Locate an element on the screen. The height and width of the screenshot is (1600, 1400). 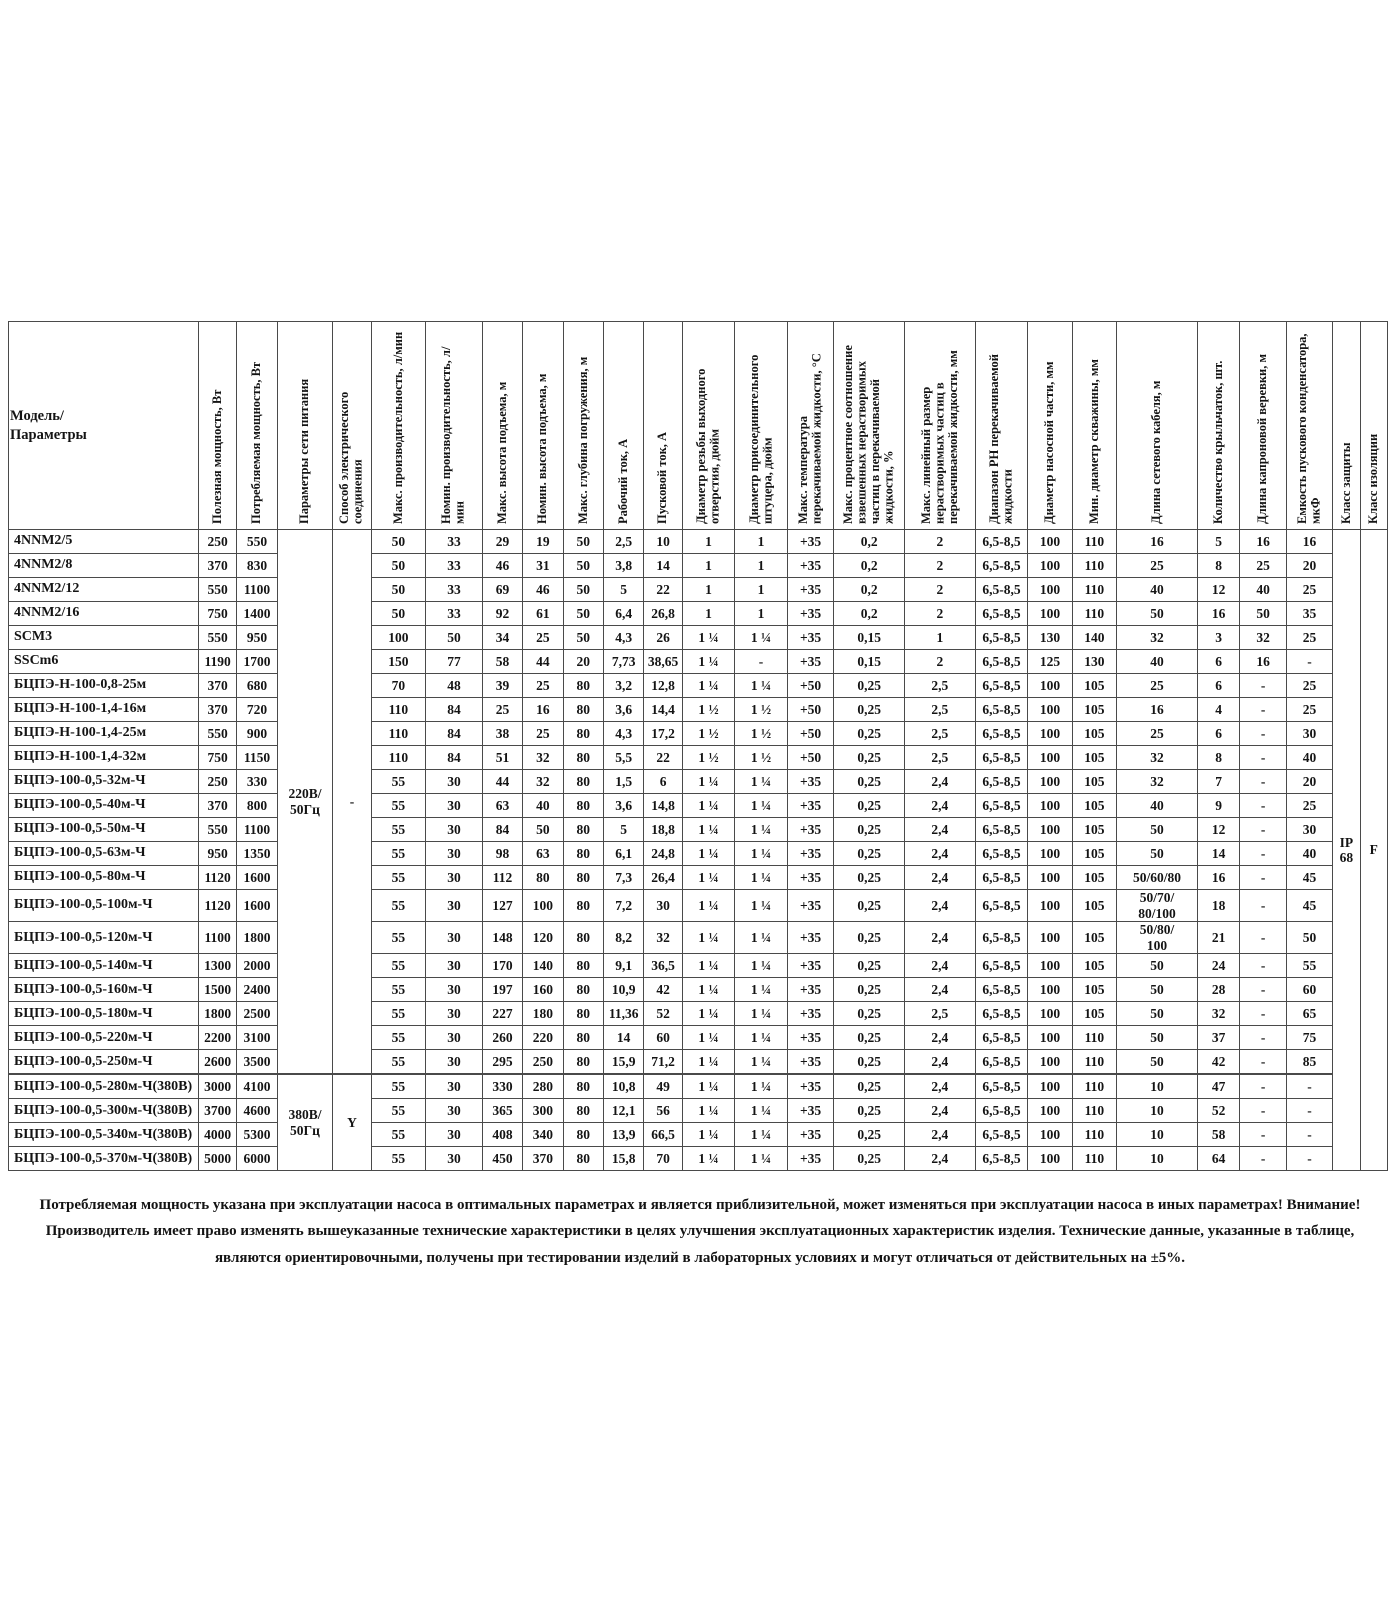
value-cell: 1 ½ is located at coordinates (708, 709).